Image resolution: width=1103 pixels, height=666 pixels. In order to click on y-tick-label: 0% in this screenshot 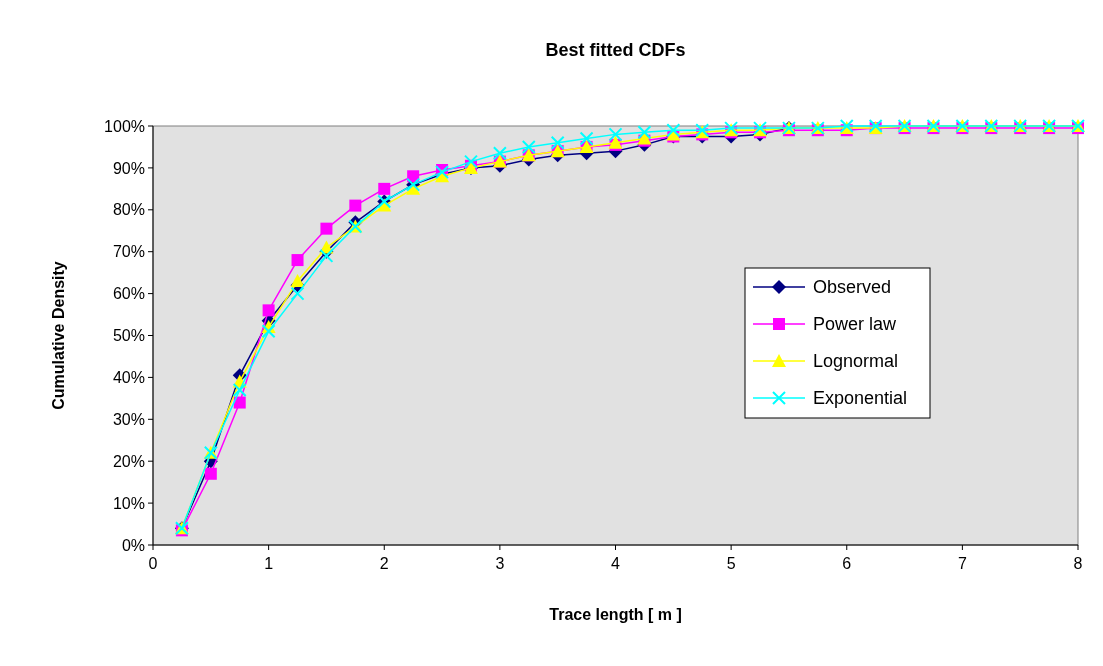, I will do `click(133, 545)`.